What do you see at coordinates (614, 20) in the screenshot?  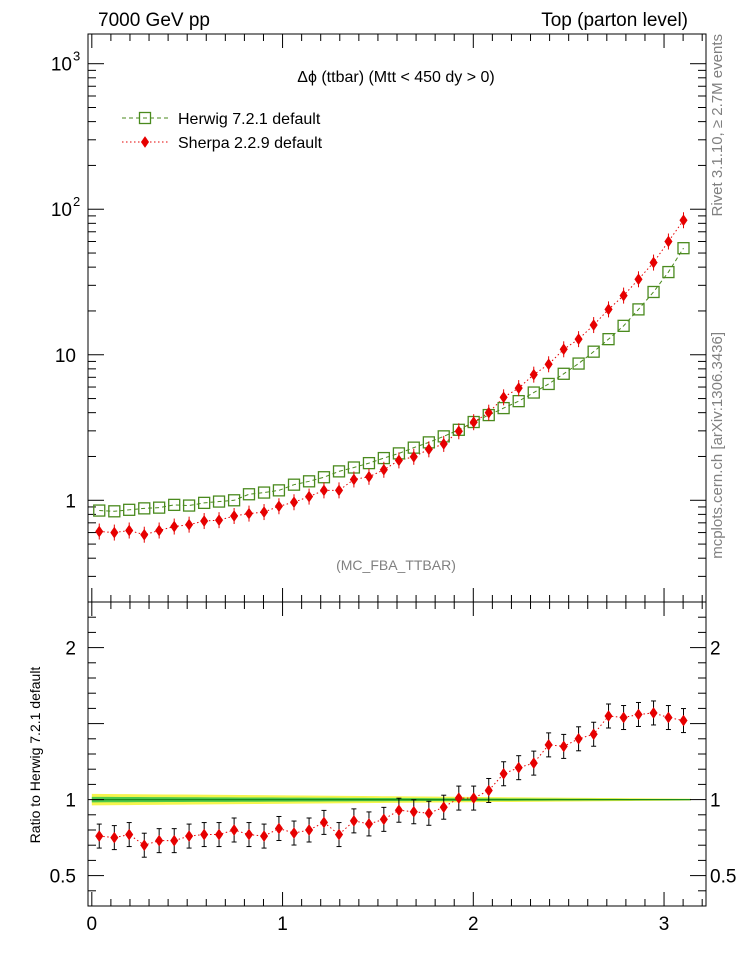 I see `header-right: Top (parton level)` at bounding box center [614, 20].